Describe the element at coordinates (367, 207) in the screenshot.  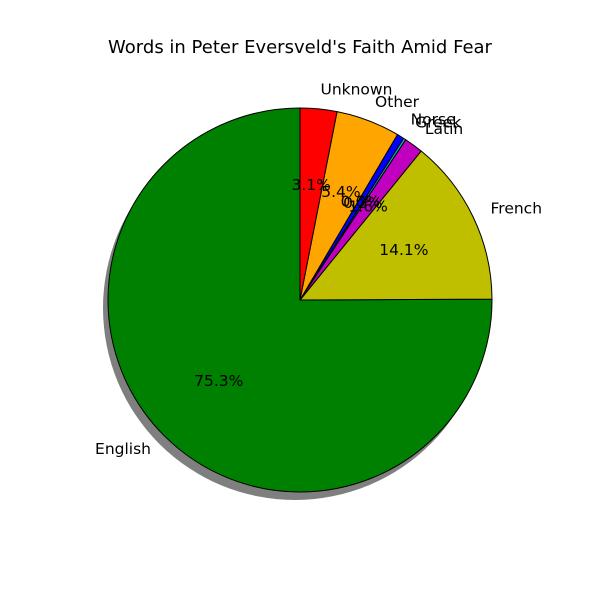
I see `pct-label-latin: 1.6%` at that location.